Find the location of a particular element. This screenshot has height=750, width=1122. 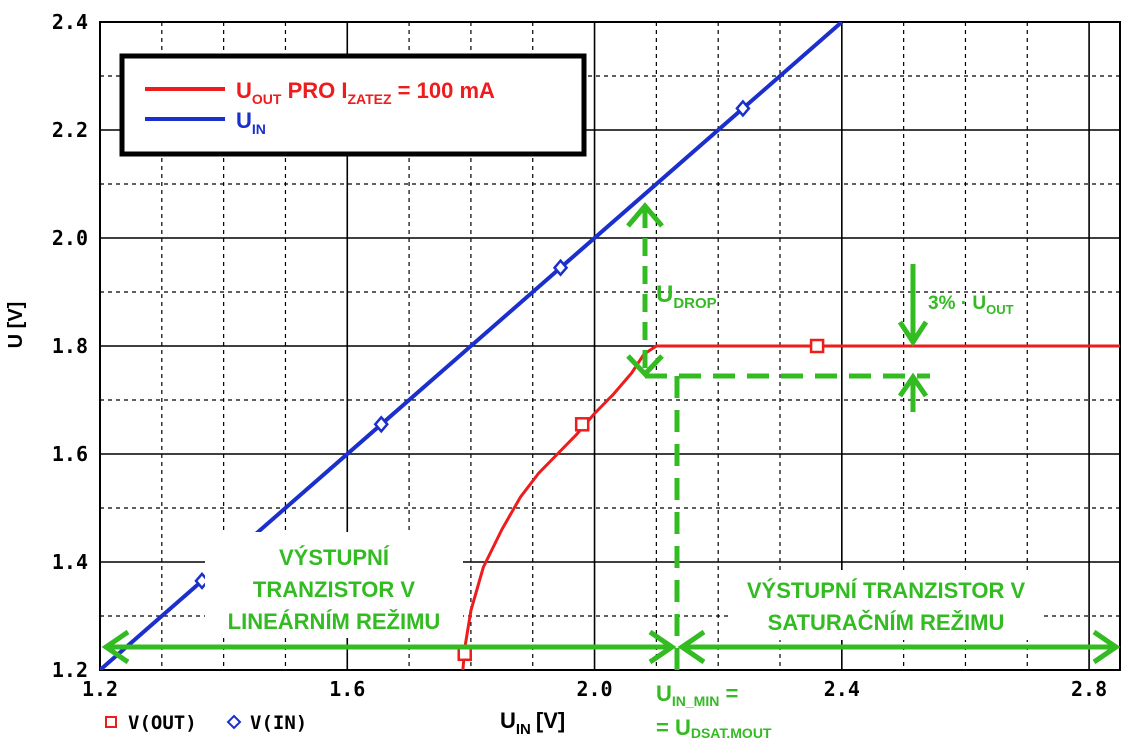

pct-label: 3% · UOUT is located at coordinates (971, 305).